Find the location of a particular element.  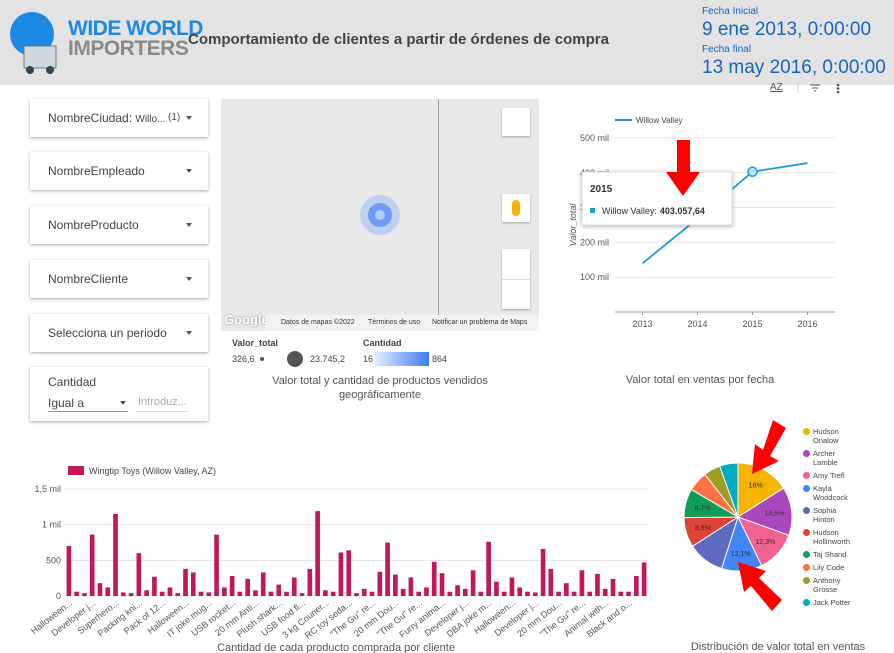

filter-customer: NombreCliente is located at coordinates (119, 279).